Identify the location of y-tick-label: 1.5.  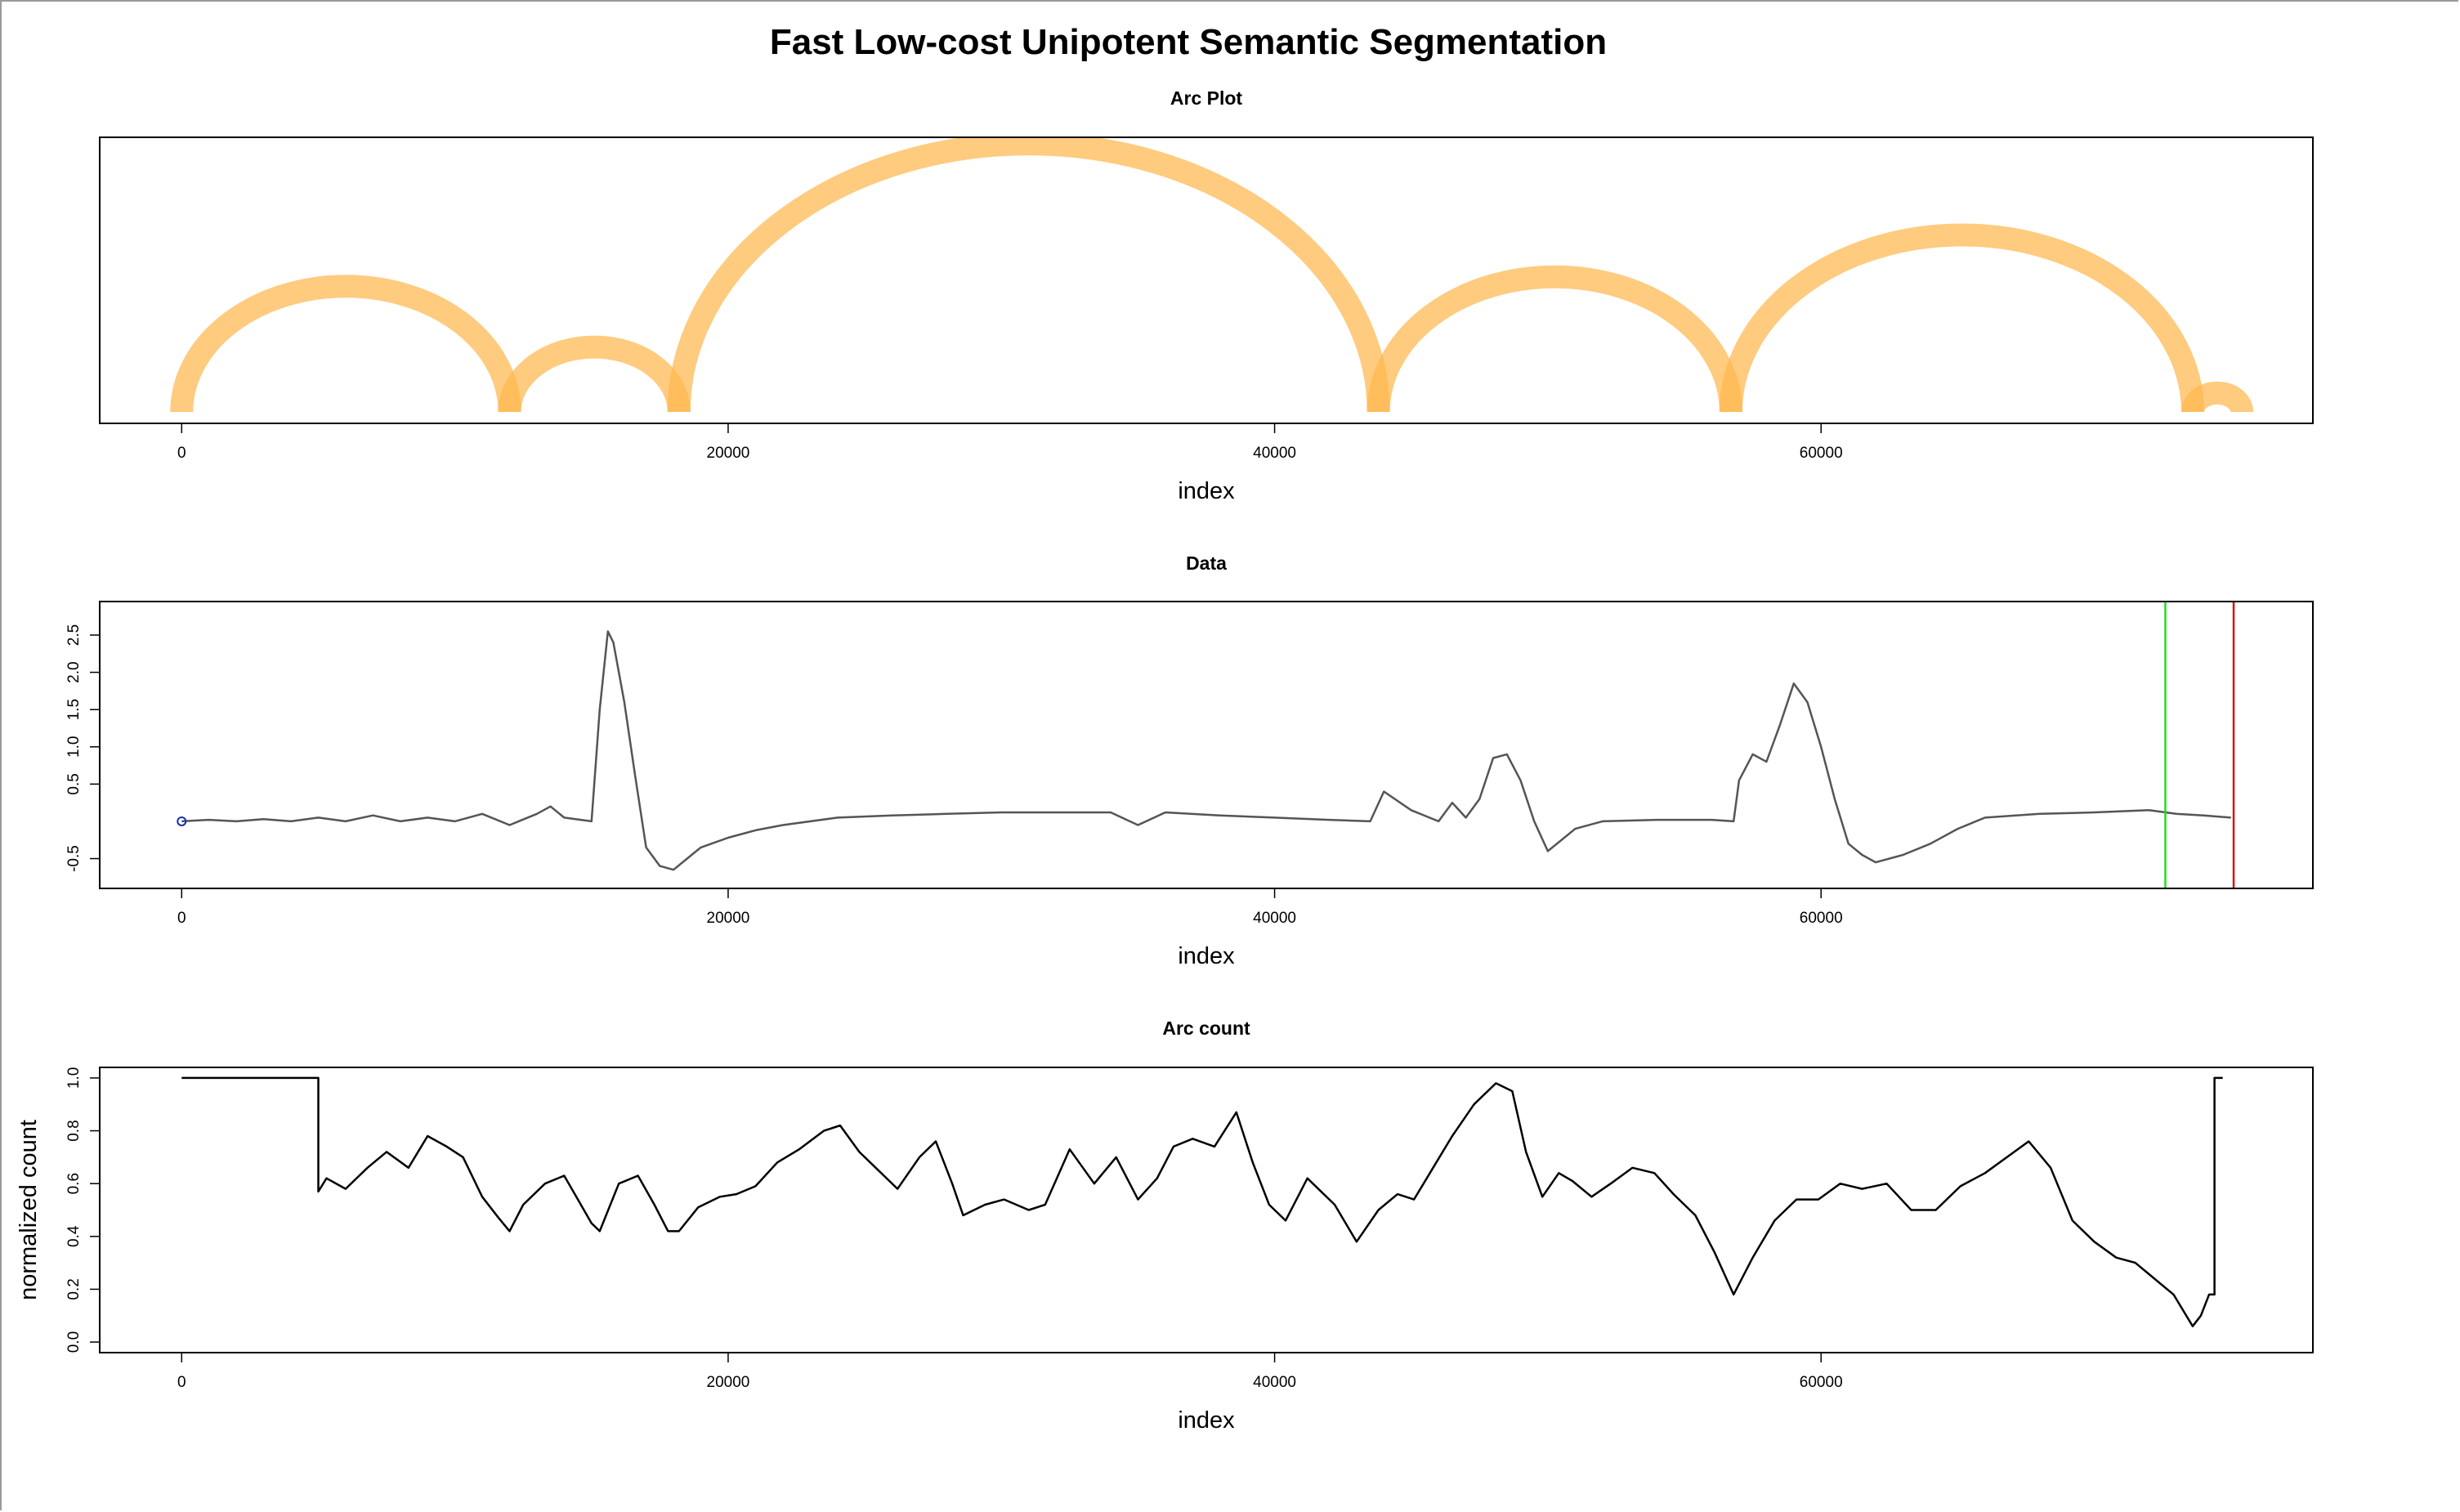
(74, 709).